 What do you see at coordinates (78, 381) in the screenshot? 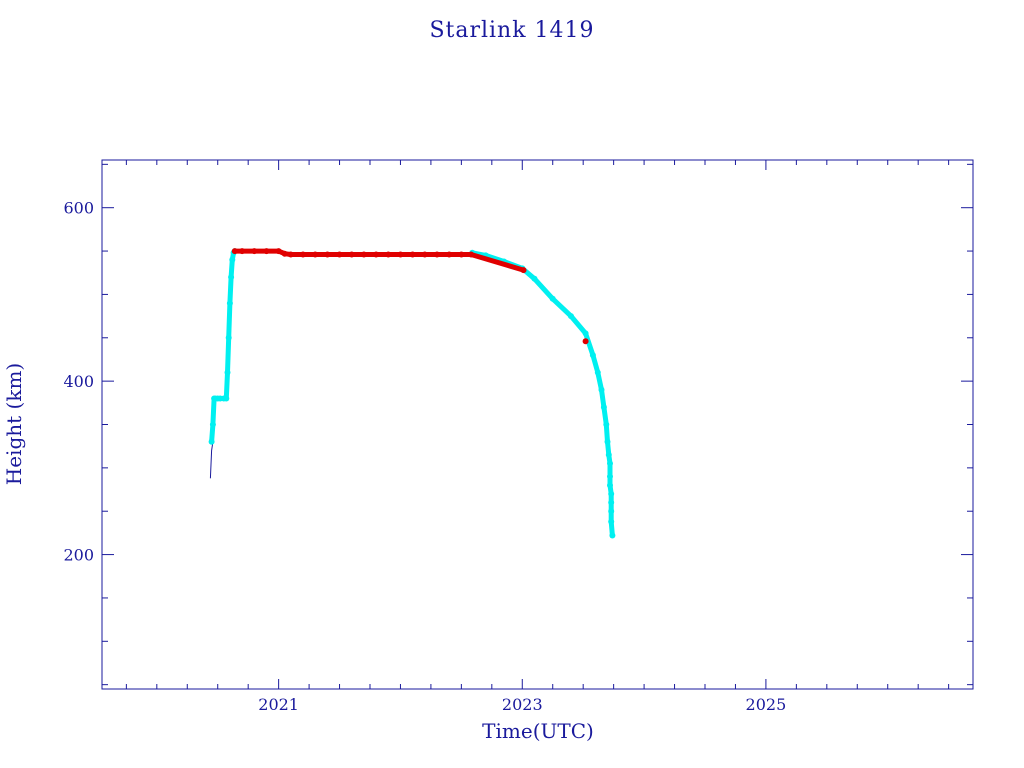
I see `y-tick-label: 400` at bounding box center [78, 381].